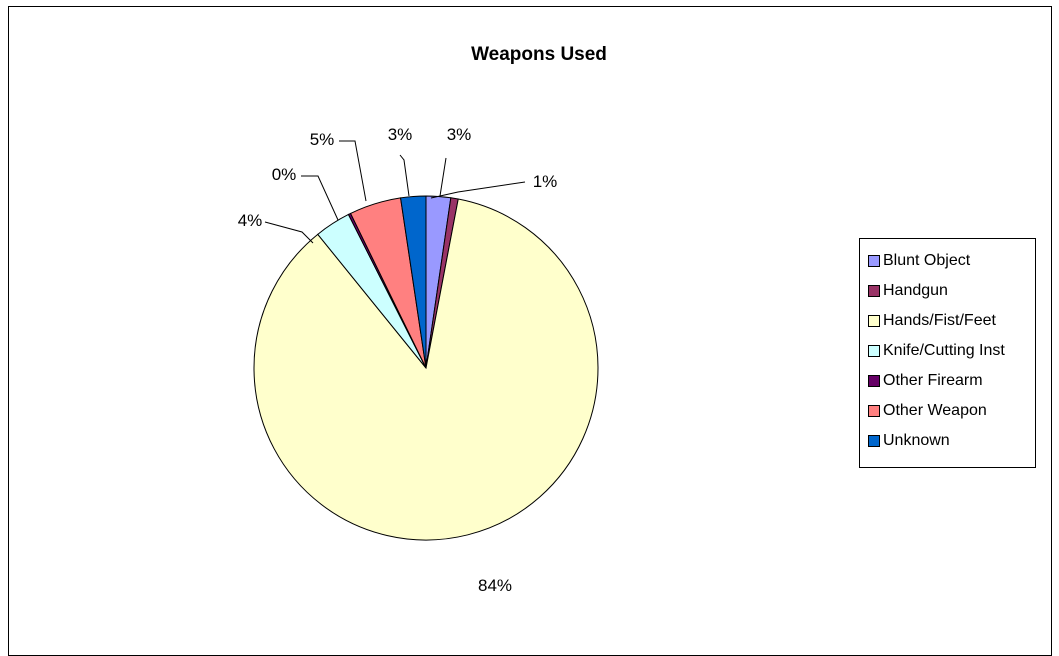 The height and width of the screenshot is (656, 1059). I want to click on legend-item: Unknown, so click(947, 441).